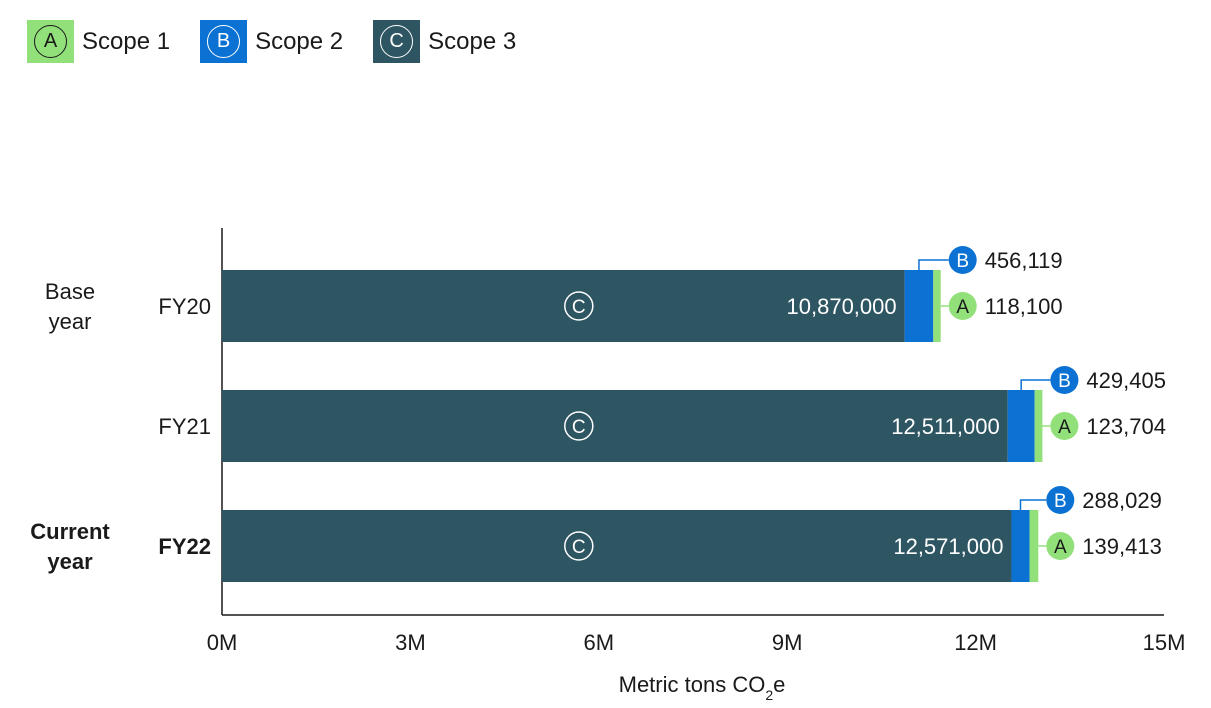  I want to click on legend-item-scope-3: C Scope 3, so click(444, 41).